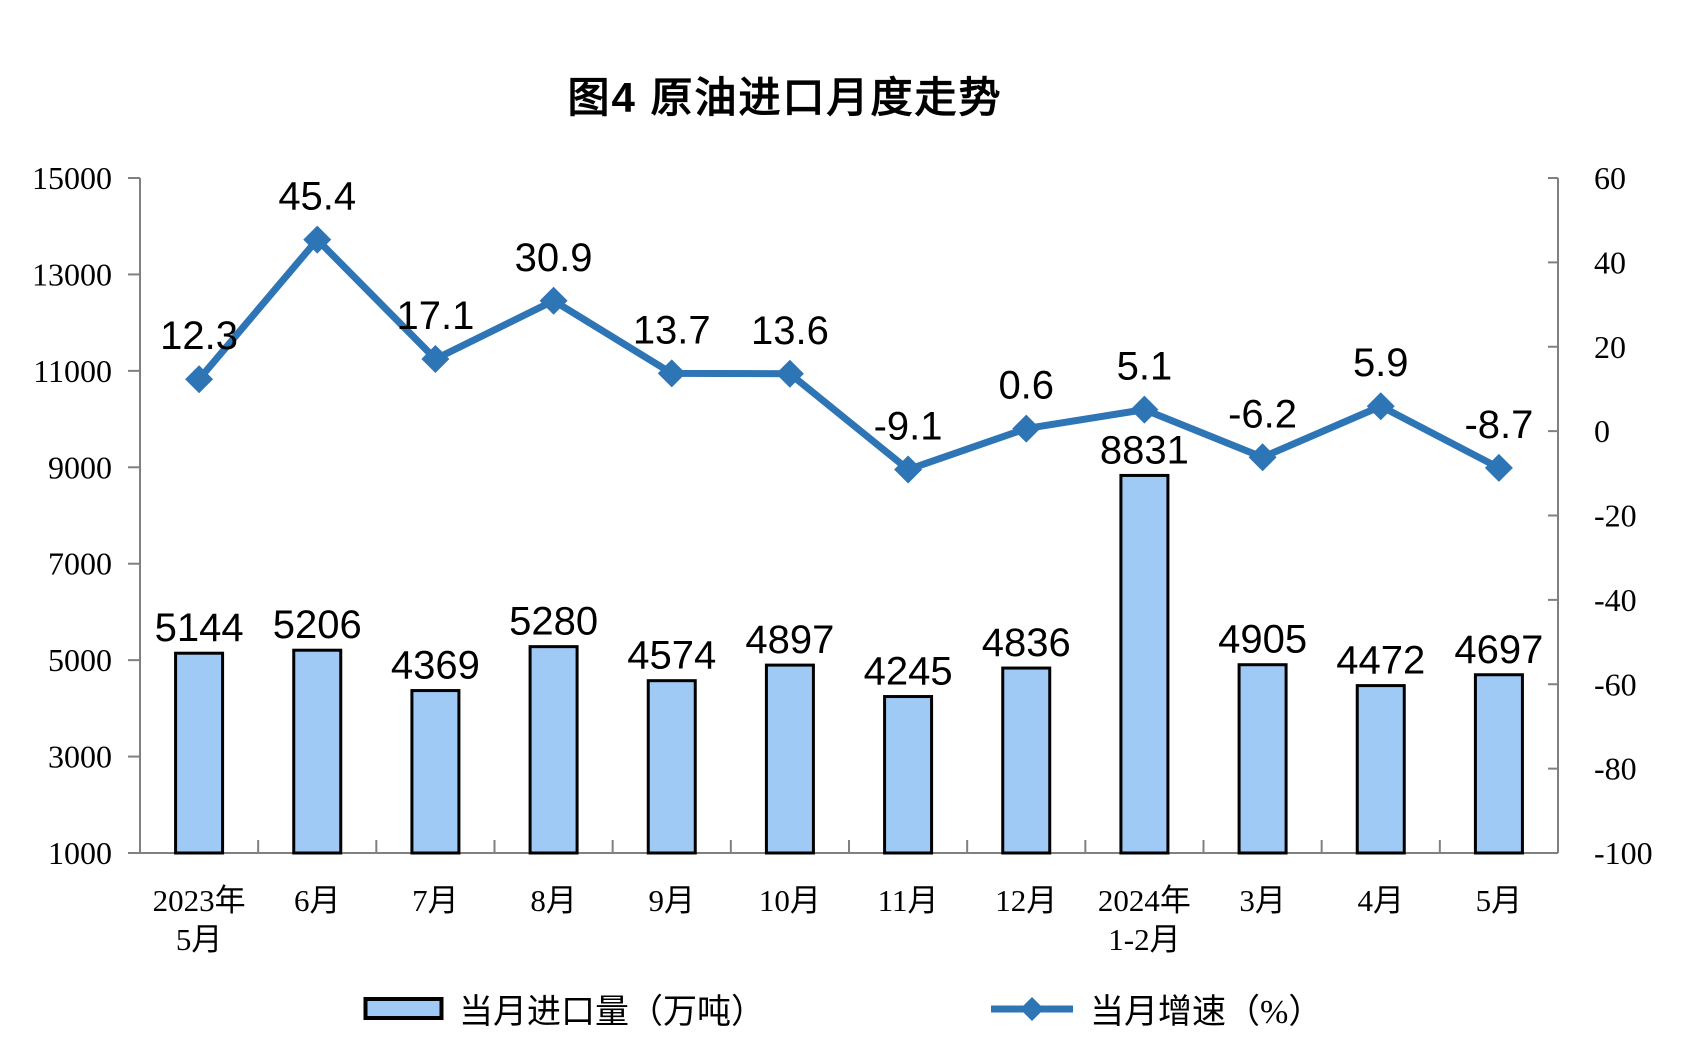  Describe the element at coordinates (1381, 900) in the screenshot. I see `x-category-label: 4月` at that location.